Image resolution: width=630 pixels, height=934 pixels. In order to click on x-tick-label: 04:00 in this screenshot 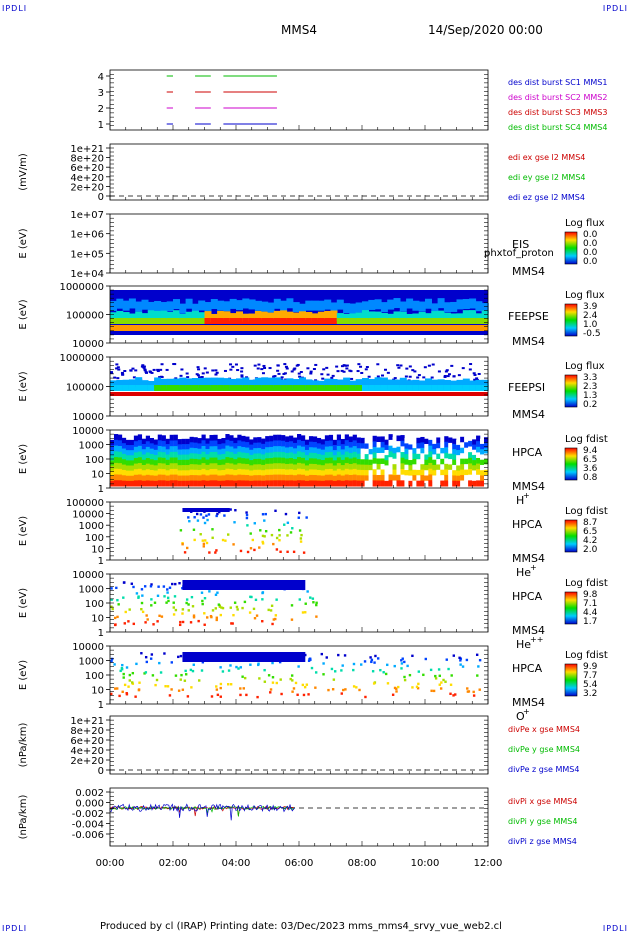, I will do `click(236, 863)`.